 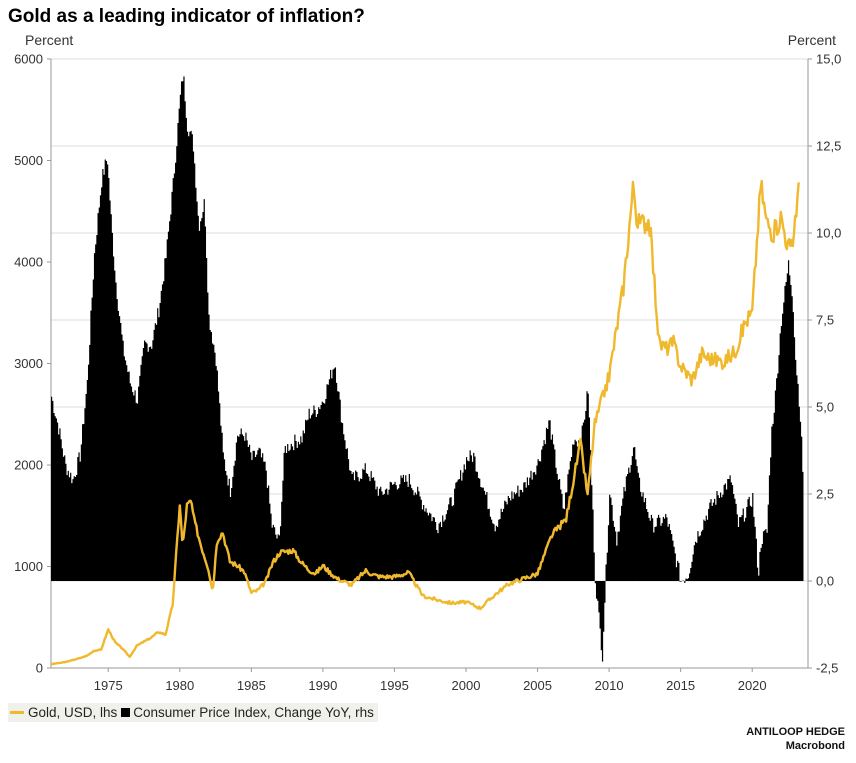 I want to click on credit-source: ANTILOOP HEDGE, so click(x=795, y=732).